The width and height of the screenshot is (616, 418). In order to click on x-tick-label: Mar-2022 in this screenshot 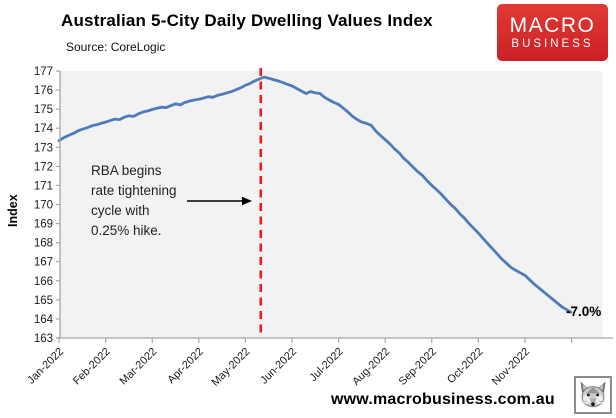, I will do `click(139, 367)`.